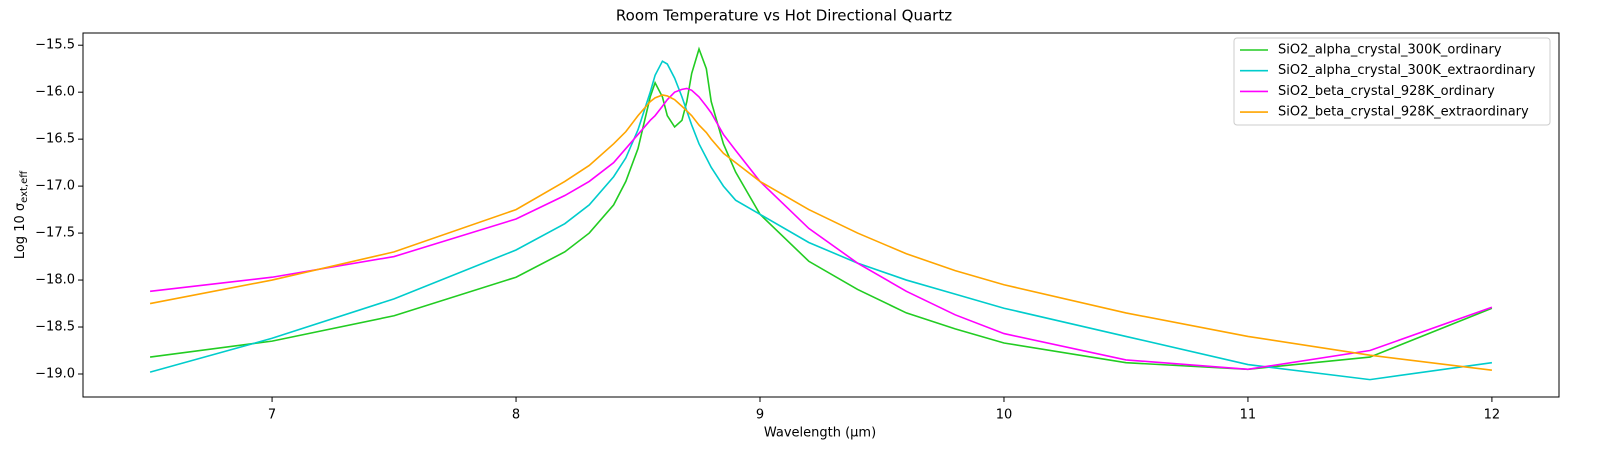 The width and height of the screenshot is (1611, 465). I want to click on x-tick-label: 12, so click(1492, 415).